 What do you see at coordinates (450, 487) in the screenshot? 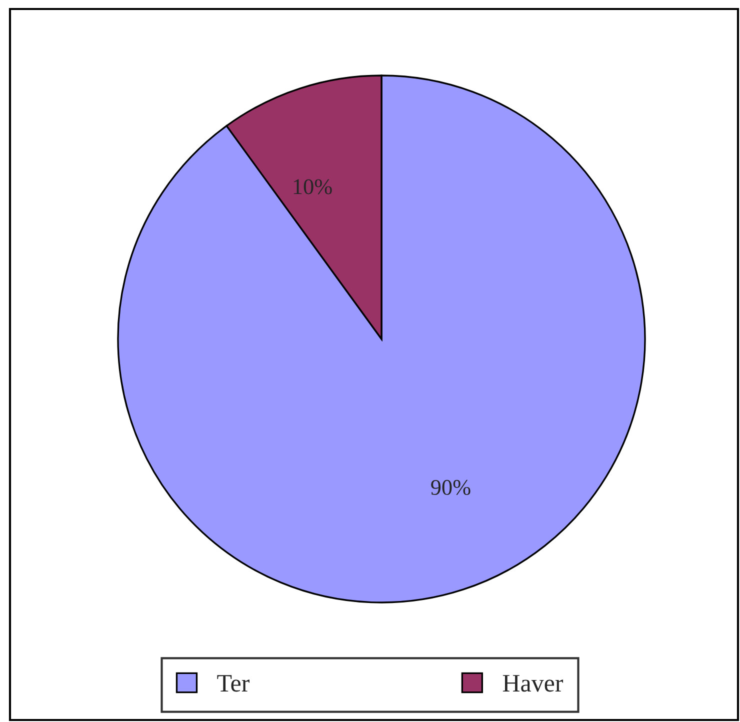
I see `data-label: 90%` at bounding box center [450, 487].